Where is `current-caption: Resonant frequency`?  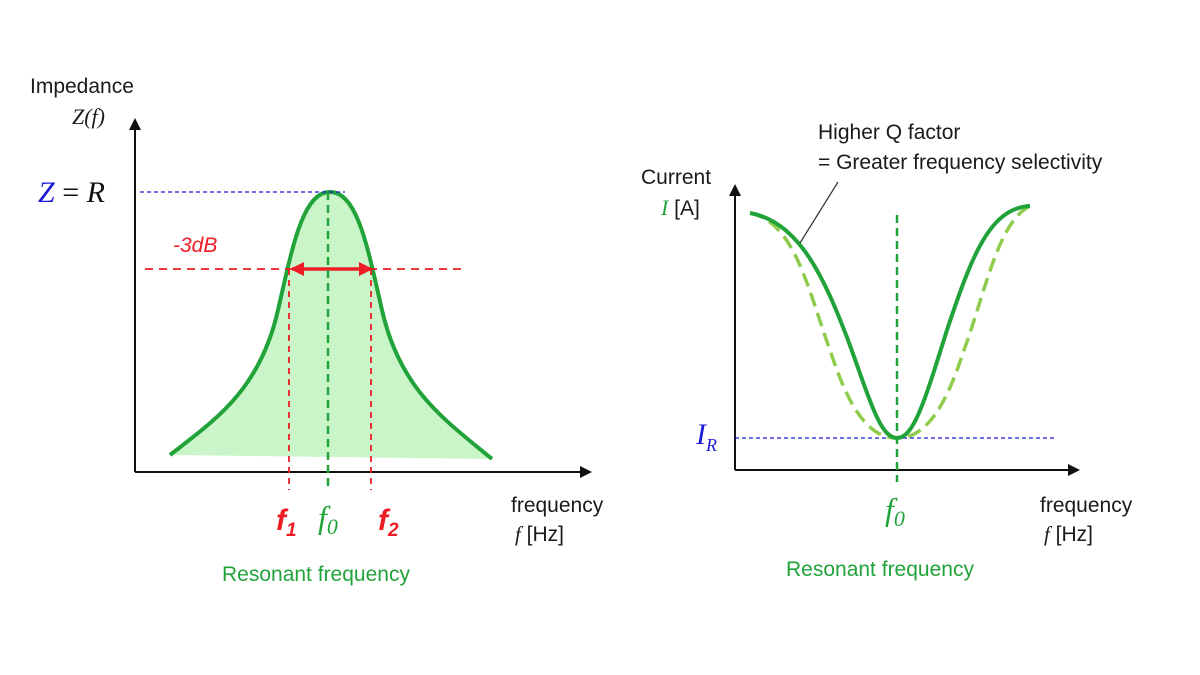 current-caption: Resonant frequency is located at coordinates (880, 569).